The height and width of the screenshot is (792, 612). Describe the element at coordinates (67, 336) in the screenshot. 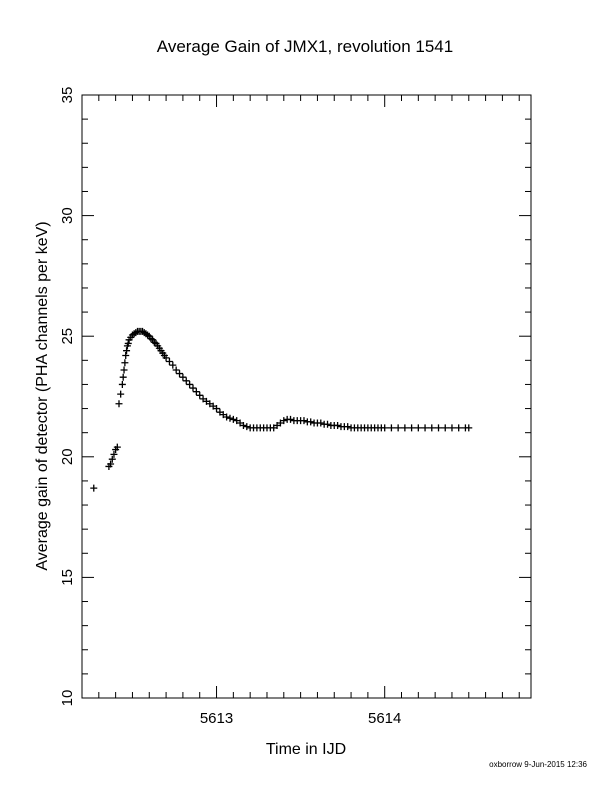

I see `y-tick-label: 25` at that location.